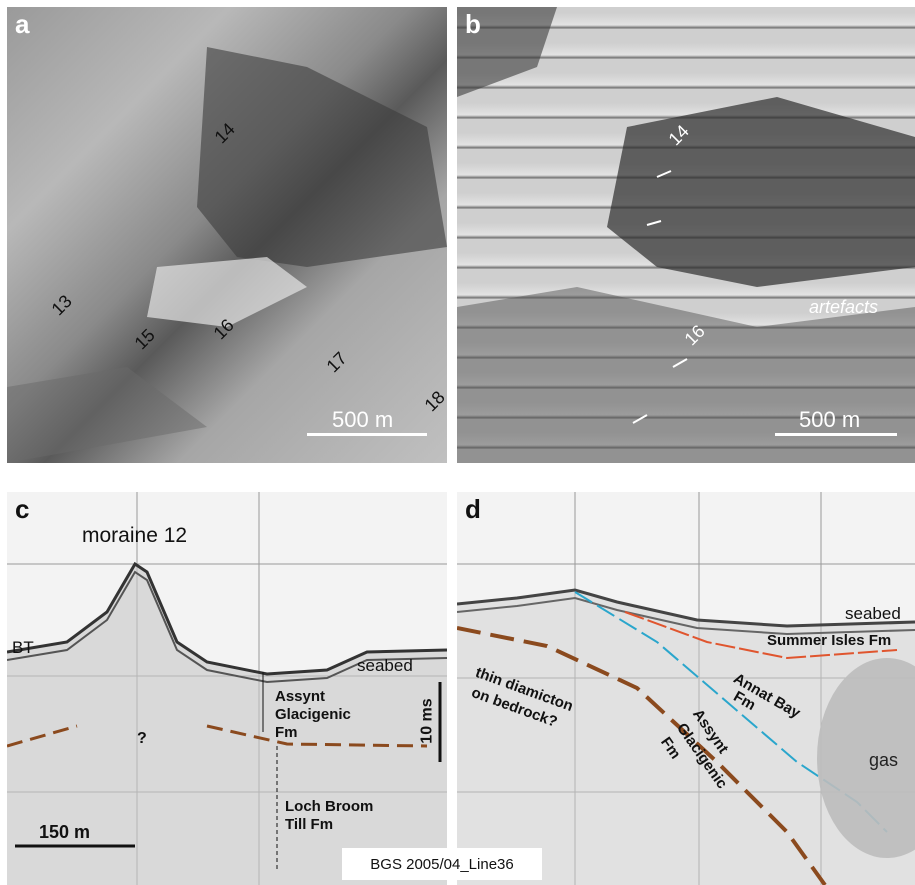  I want to click on horizontal-scale-label: 150 m, so click(65, 832).